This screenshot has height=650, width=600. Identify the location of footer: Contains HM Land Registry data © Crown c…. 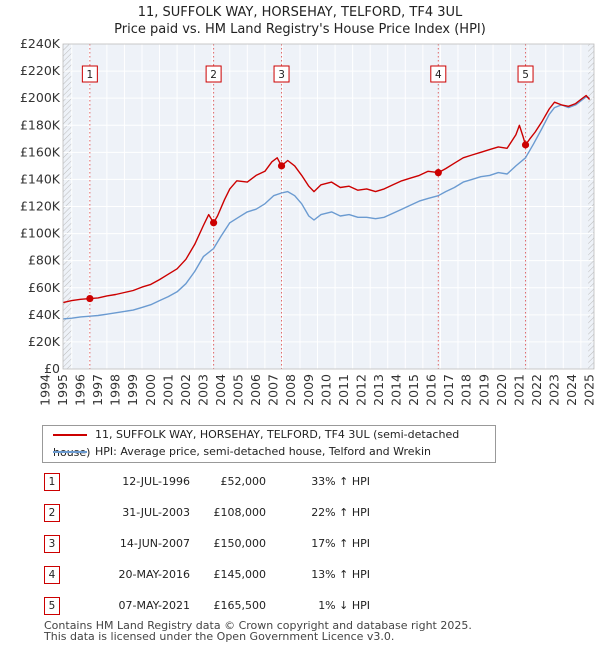
(258, 631).